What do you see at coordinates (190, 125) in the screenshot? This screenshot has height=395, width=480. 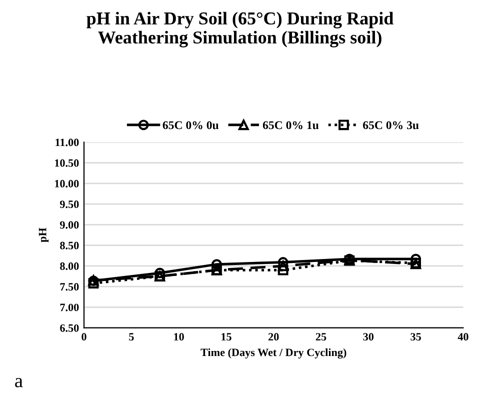 I see `legend-label: 65C 0% 0u` at bounding box center [190, 125].